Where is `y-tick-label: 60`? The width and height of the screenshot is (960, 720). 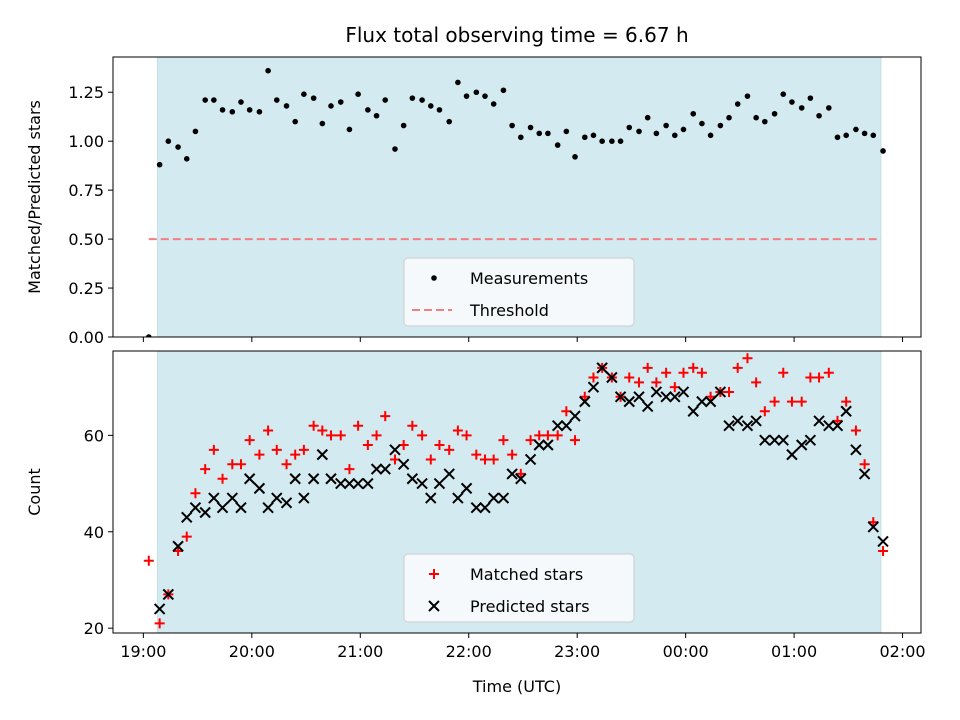 y-tick-label: 60 is located at coordinates (94, 435).